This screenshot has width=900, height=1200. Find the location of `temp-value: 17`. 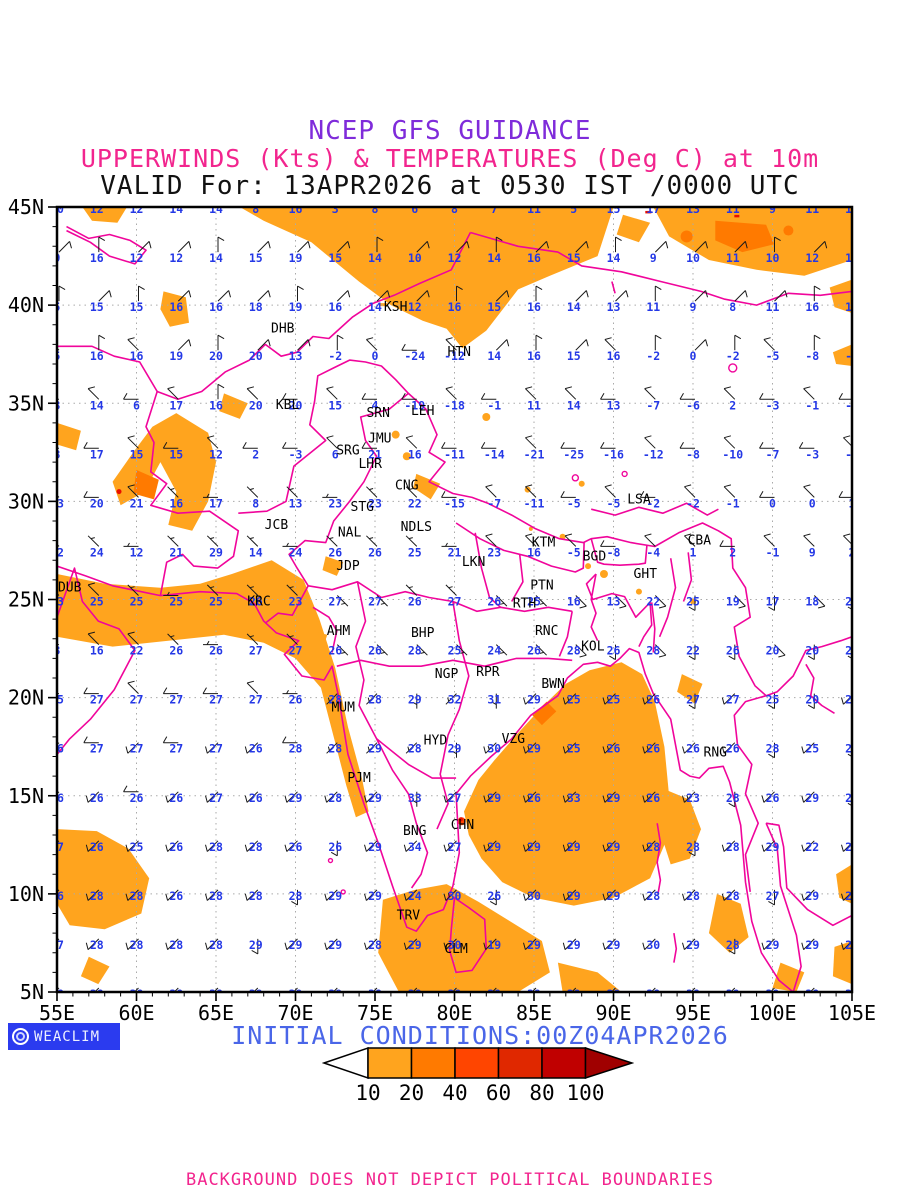

temp-value: 17 is located at coordinates (176, 405).